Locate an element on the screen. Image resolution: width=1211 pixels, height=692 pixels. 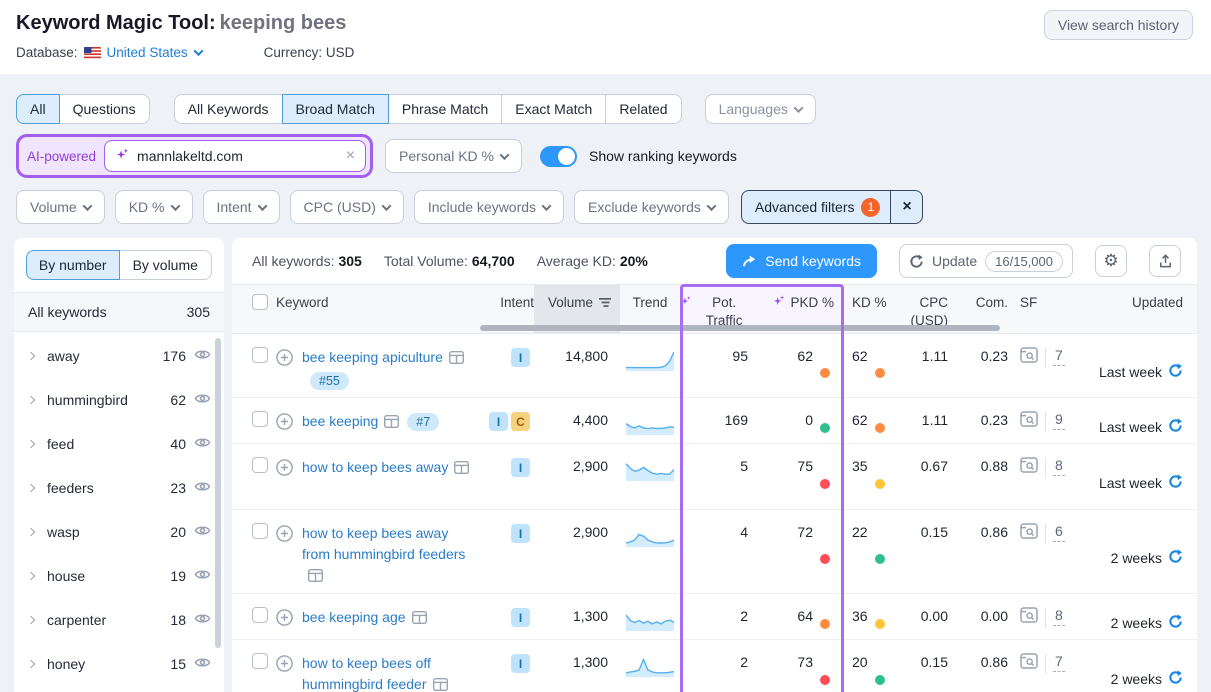
clear-input-icon: × is located at coordinates (350, 155).